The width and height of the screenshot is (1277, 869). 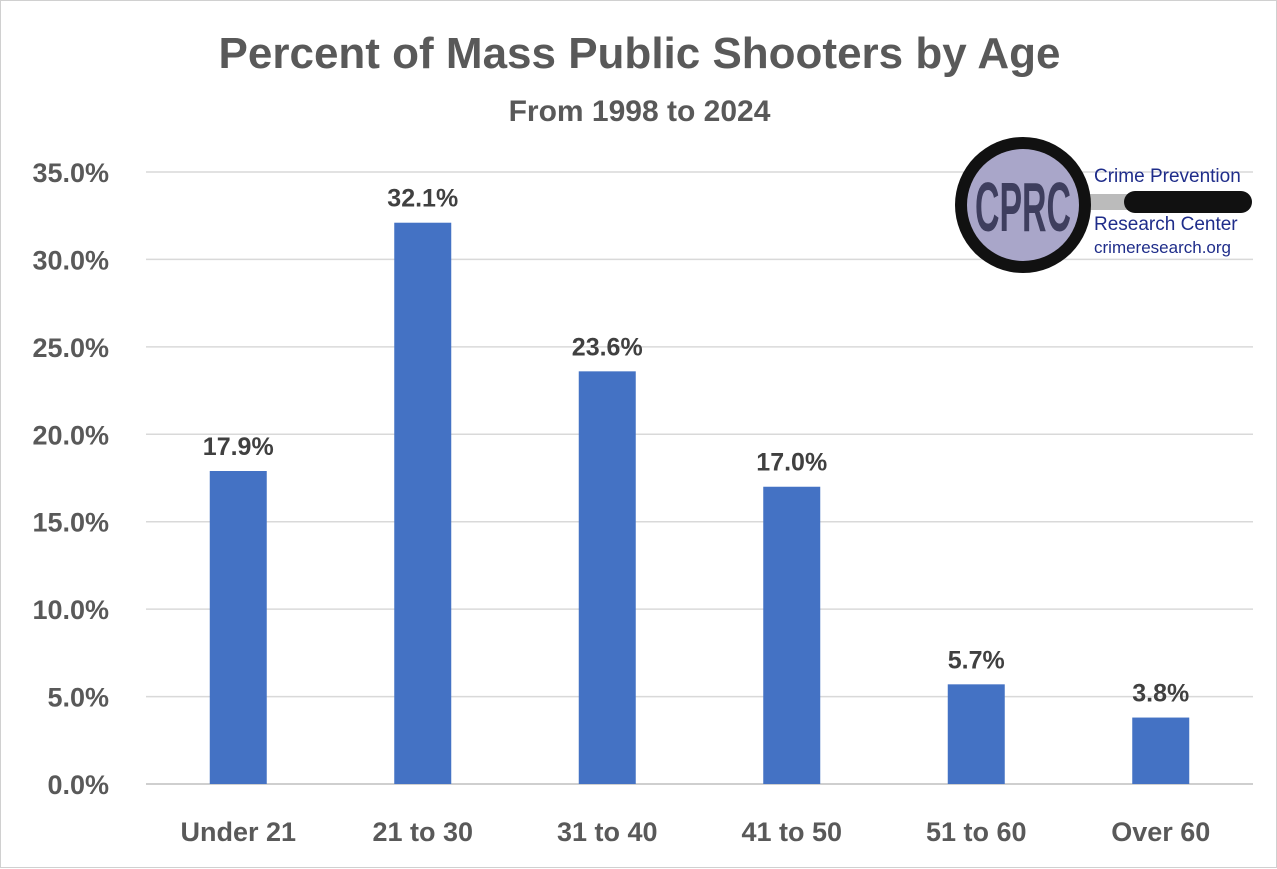 I want to click on x-tick-label: 41 to 50, so click(x=791, y=832).